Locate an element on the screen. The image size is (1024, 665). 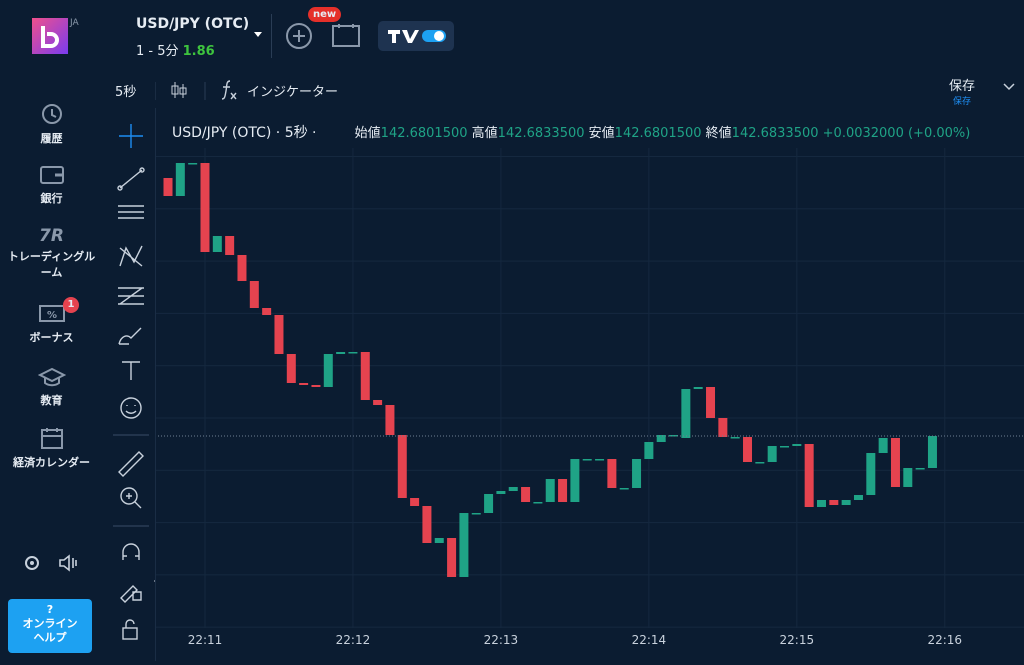
x-tick-label: 22:16 is located at coordinates (944, 640).